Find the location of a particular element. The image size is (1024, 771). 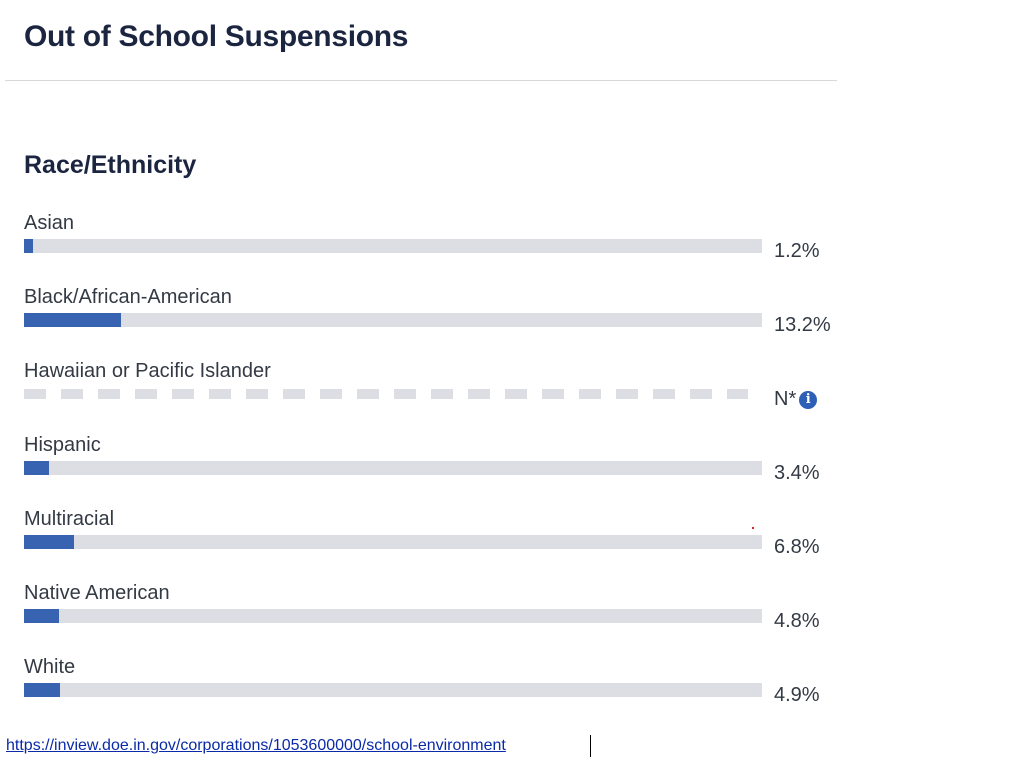

bar-row: Asian 1.2% is located at coordinates (450, 249).